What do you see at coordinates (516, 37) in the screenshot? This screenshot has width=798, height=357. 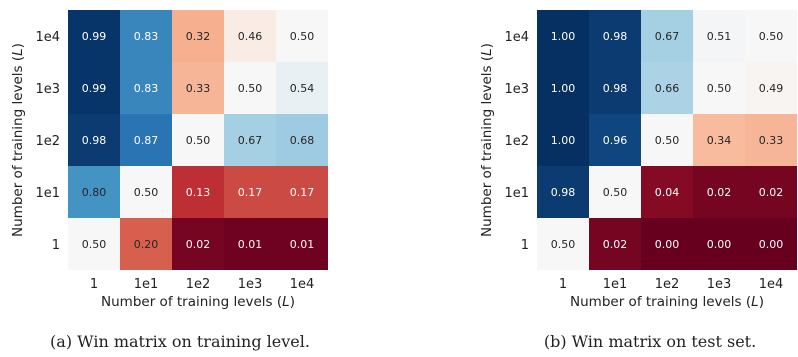 I see `y-tick-label: 1e4` at bounding box center [516, 37].